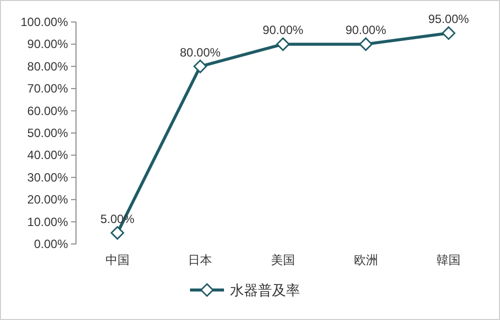  Describe the element at coordinates (265, 290) in the screenshot. I see `legend-label: 水器普及率` at that location.